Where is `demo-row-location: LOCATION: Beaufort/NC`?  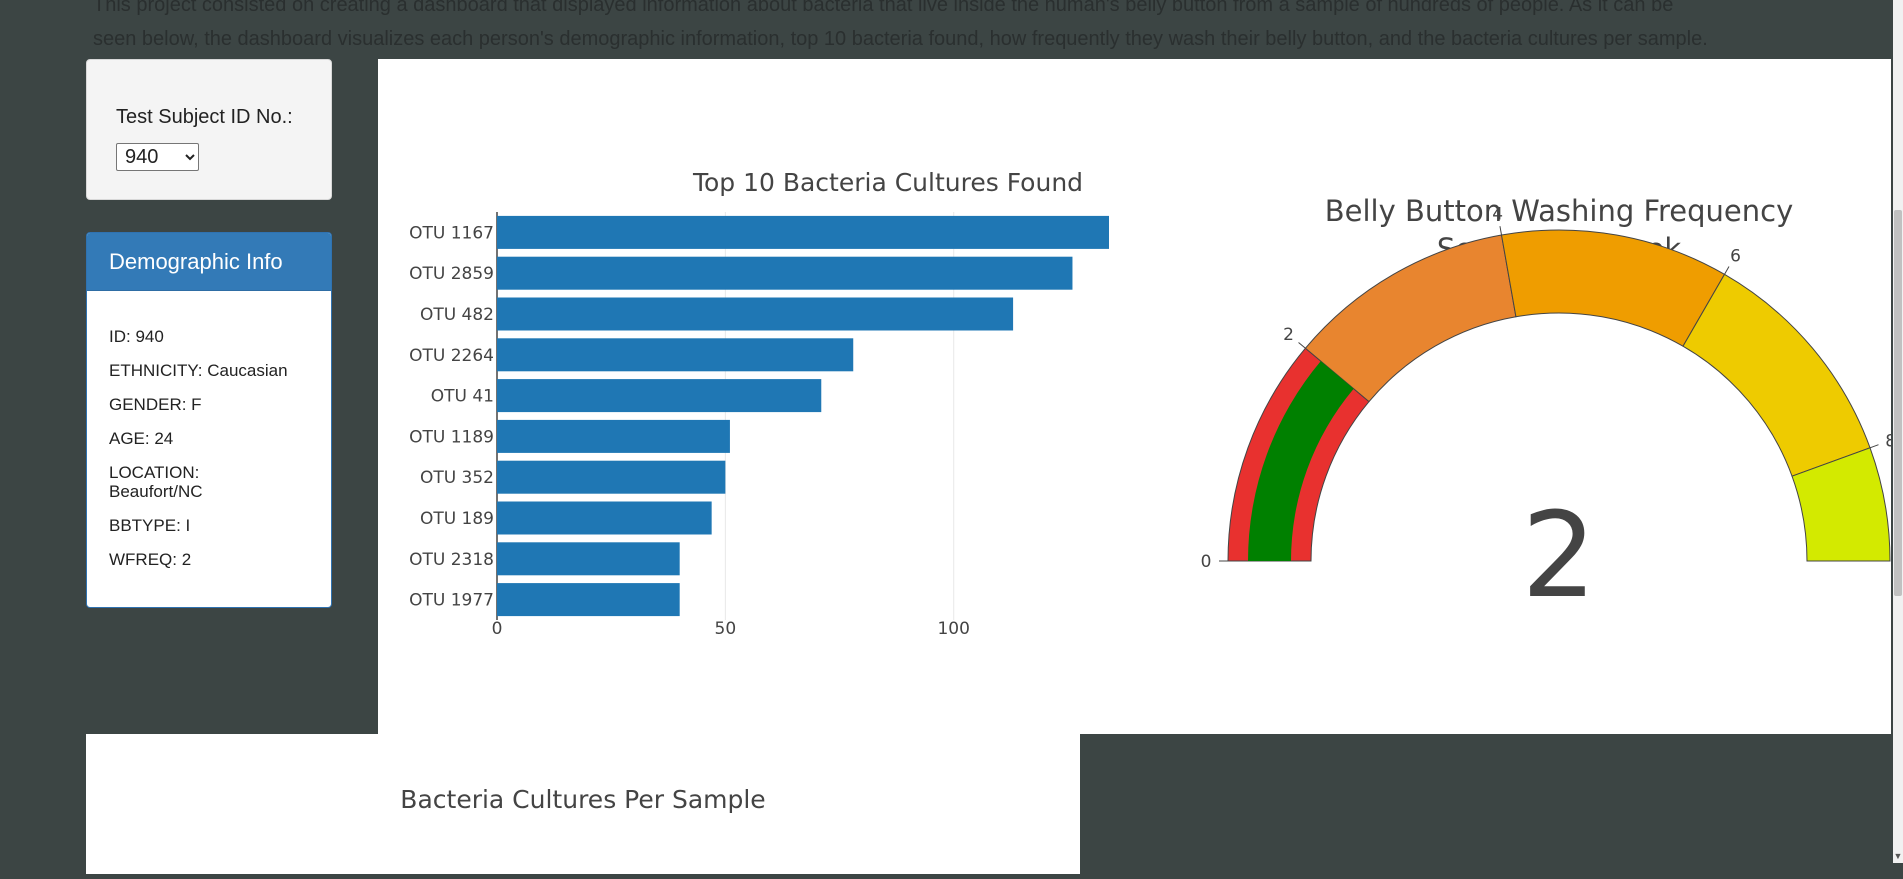 demo-row-location: LOCATION: Beaufort/NC is located at coordinates (156, 482).